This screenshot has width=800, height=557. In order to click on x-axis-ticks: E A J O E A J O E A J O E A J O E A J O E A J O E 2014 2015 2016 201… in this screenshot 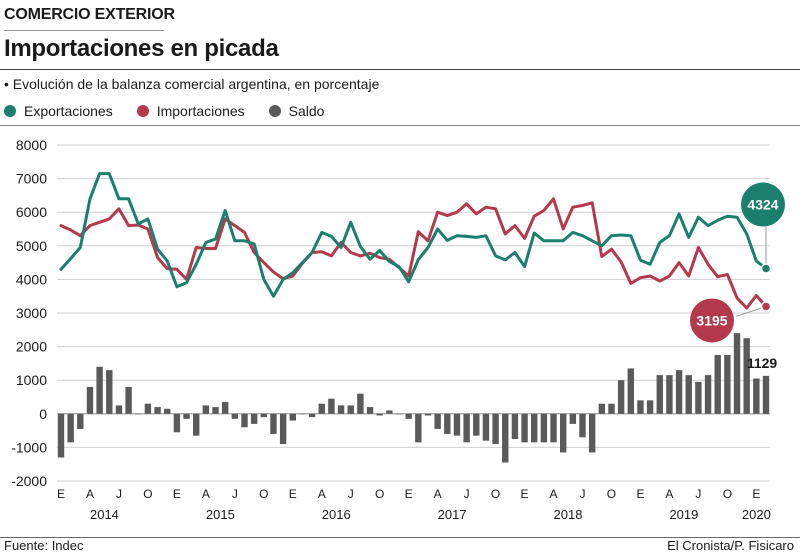, I will do `click(414, 504)`.